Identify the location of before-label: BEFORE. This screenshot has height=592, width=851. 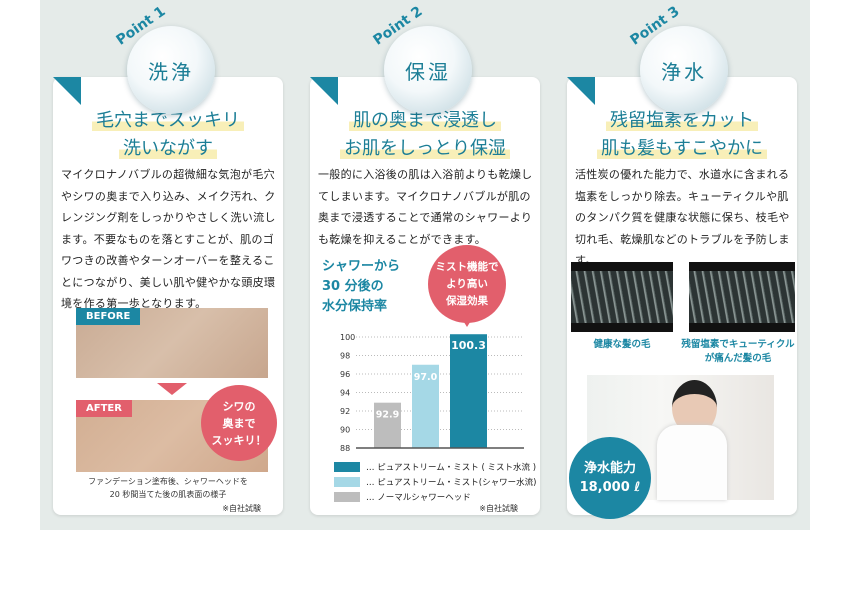
(108, 316).